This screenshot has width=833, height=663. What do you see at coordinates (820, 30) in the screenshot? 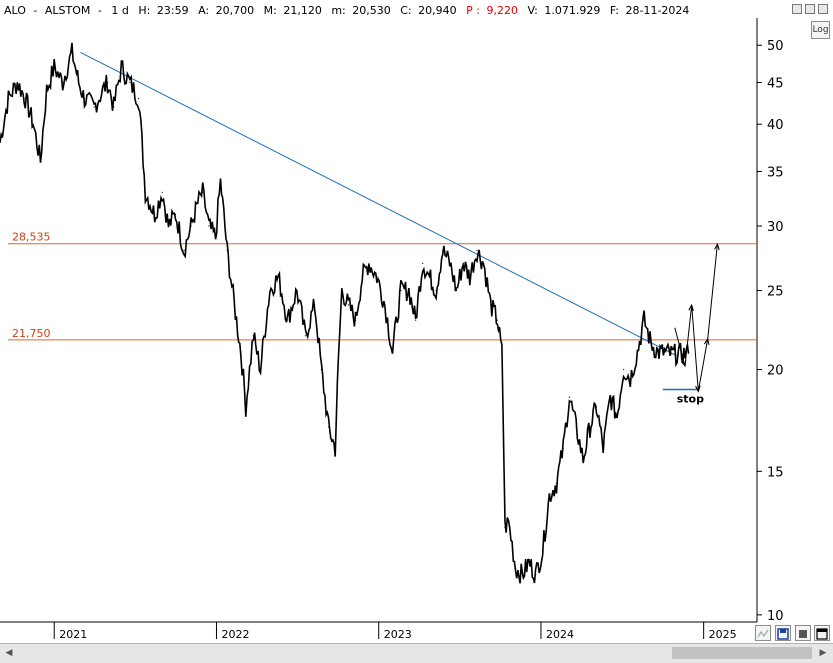
I see `log-scale-button: Log` at bounding box center [820, 30].